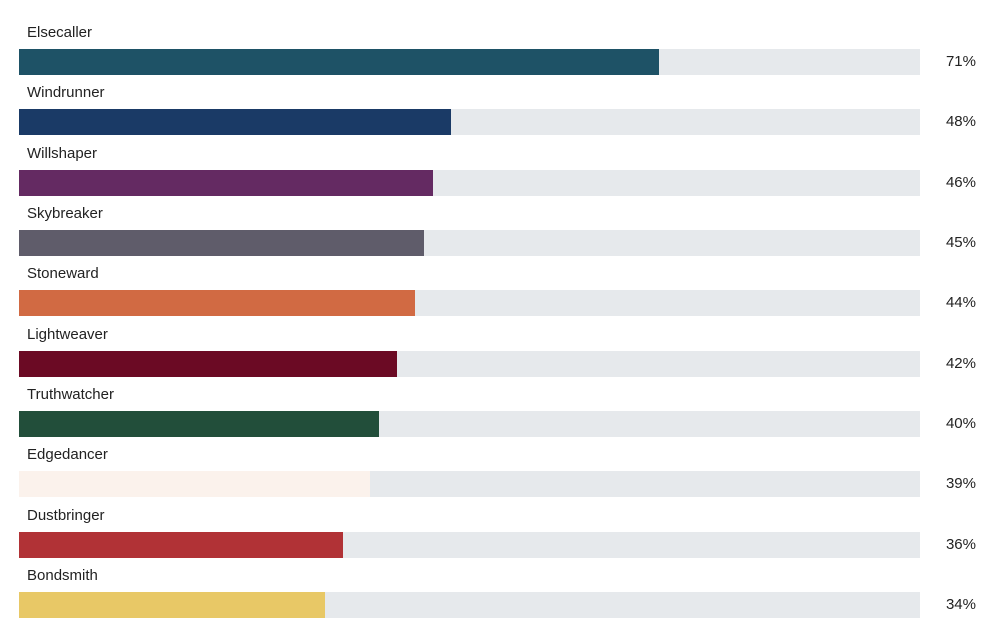  I want to click on bar-row: Stoneward 44%, so click(500, 295).